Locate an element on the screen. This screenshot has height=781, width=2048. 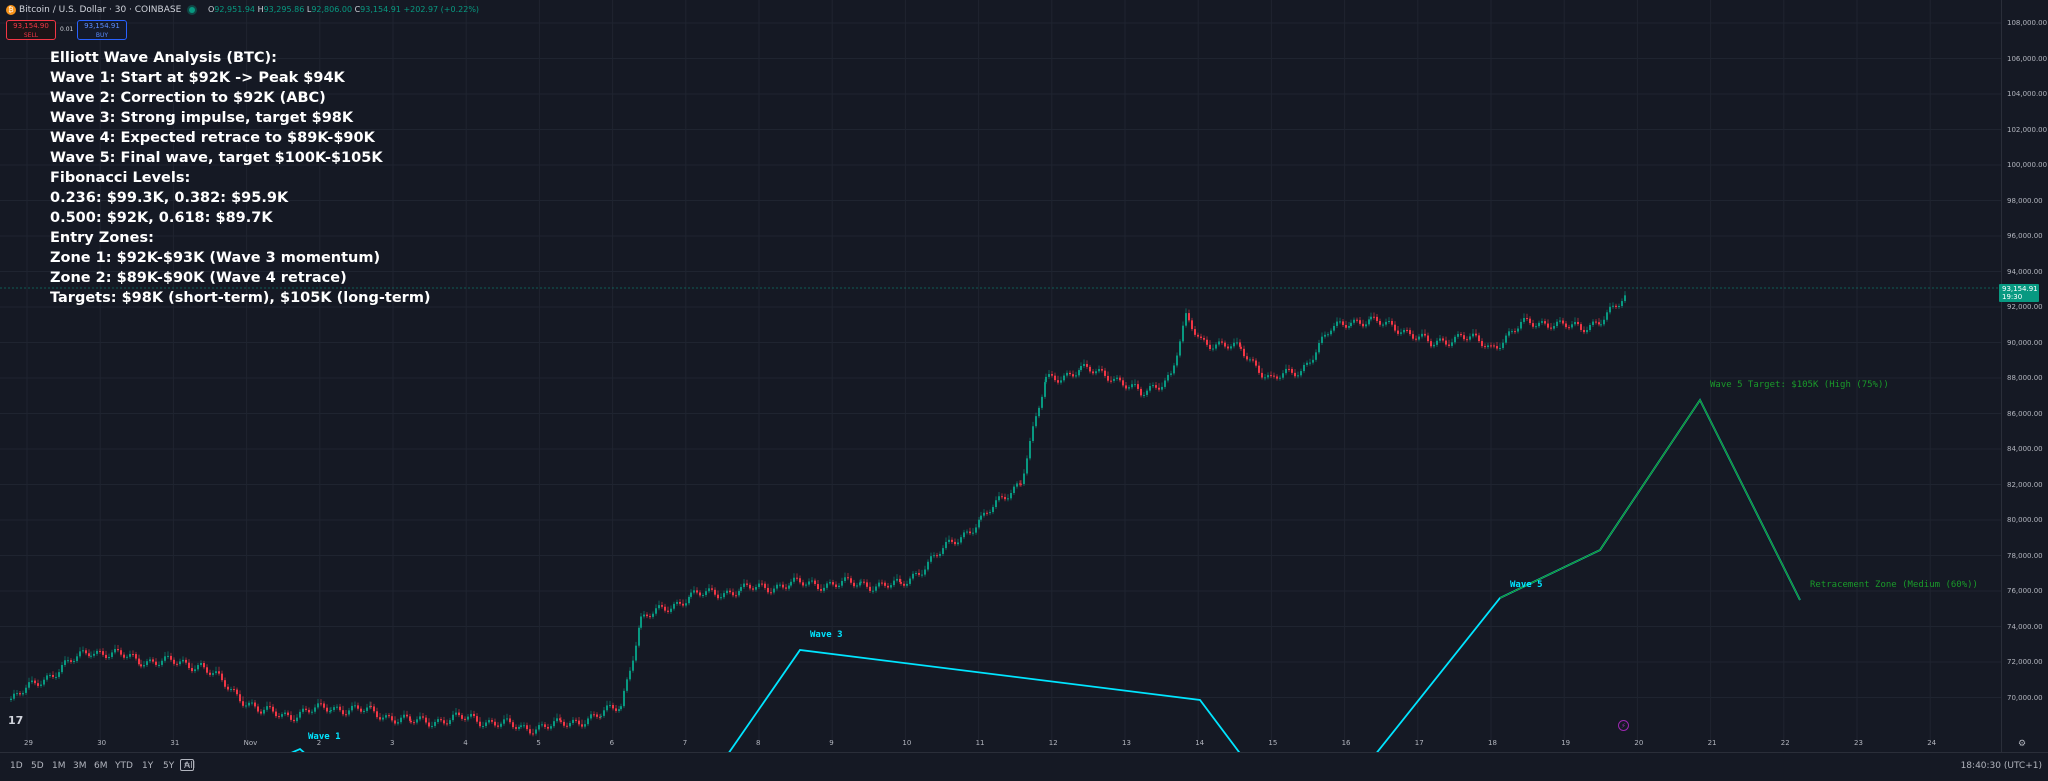
timeframe-1y: 1Y is located at coordinates (148, 766).